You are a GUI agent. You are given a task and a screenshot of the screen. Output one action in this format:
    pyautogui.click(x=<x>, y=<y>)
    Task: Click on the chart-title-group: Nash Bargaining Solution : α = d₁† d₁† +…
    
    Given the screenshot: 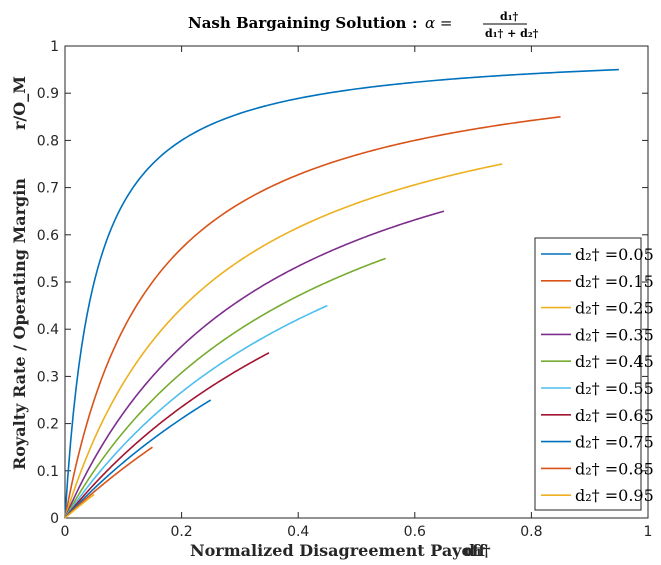 What is the action you would take?
    pyautogui.click(x=363, y=25)
    